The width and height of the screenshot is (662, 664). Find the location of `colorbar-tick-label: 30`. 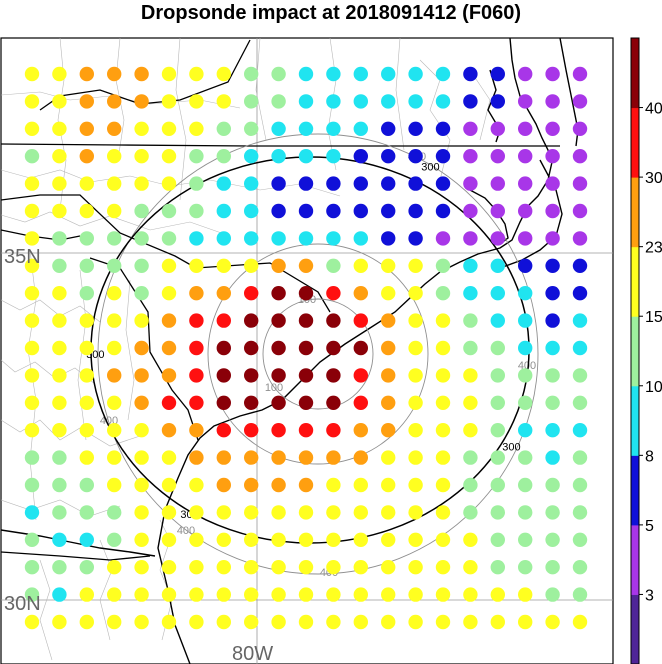

colorbar-tick-label: 30 is located at coordinates (653, 178).